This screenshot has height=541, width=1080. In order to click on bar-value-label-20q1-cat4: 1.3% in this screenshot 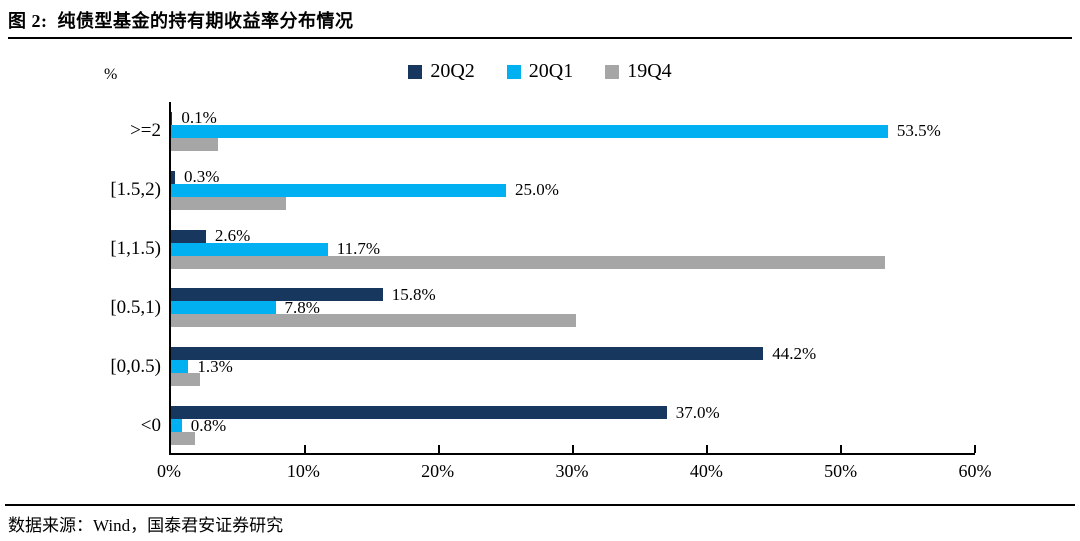, I will do `click(215, 366)`.